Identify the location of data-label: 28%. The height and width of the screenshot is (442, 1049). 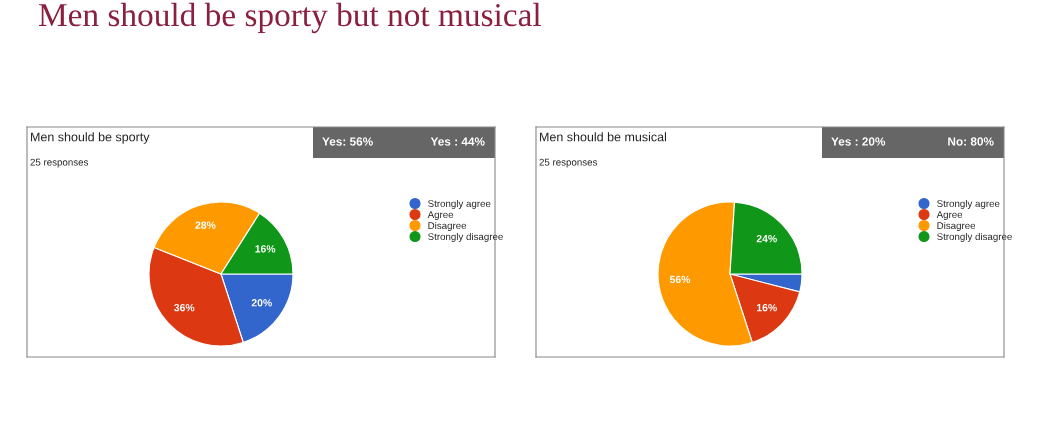
(205, 225).